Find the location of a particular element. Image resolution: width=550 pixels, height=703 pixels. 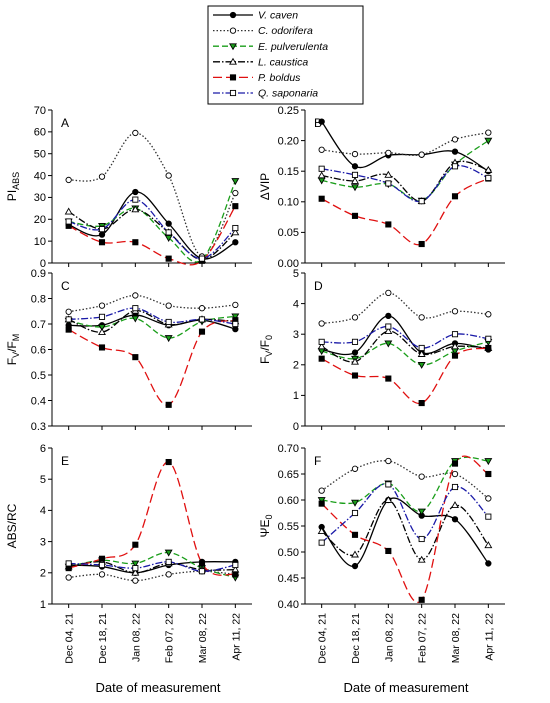

panel-b-y-axis-title: ΔVIP is located at coordinates (265, 186).